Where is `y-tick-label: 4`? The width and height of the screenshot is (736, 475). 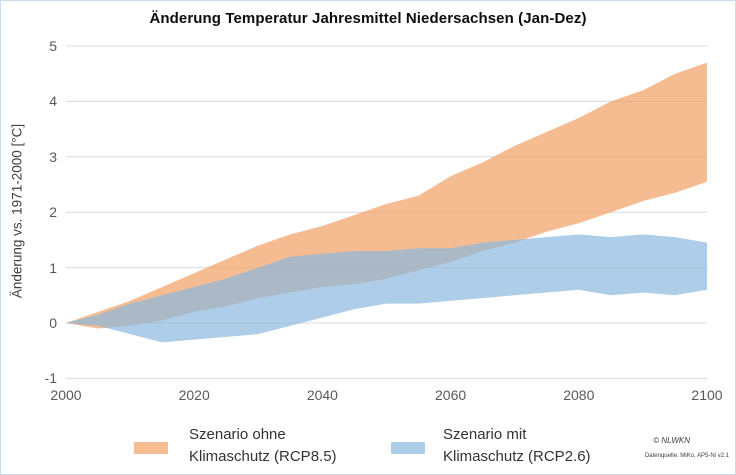
y-tick-label: 4 is located at coordinates (53, 101).